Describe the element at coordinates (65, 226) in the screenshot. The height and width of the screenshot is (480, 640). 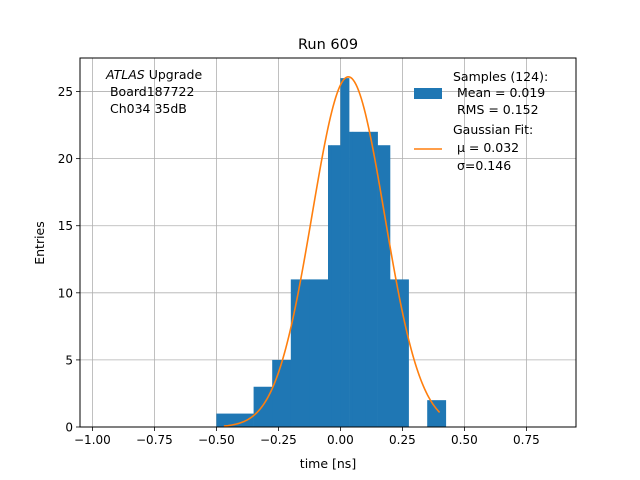
I see `y-tick-label: 15` at that location.